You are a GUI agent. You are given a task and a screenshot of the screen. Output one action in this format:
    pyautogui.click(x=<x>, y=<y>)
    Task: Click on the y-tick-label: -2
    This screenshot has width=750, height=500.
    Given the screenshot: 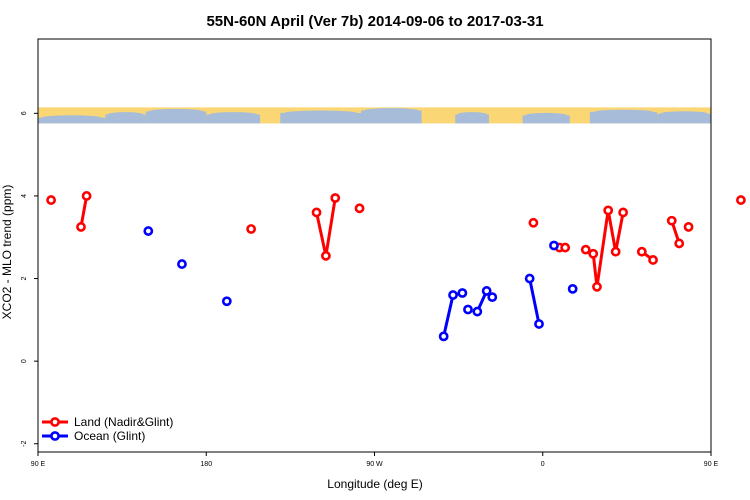 What is the action you would take?
    pyautogui.click(x=24, y=444)
    